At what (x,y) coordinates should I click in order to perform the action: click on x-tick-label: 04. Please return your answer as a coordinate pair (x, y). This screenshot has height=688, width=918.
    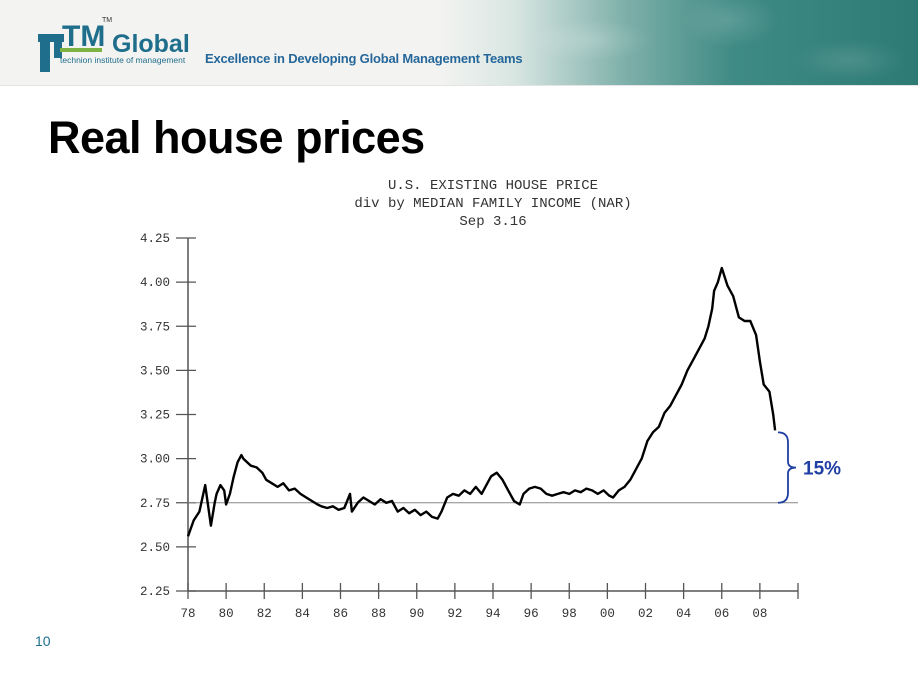
    Looking at the image, I should click on (683, 614).